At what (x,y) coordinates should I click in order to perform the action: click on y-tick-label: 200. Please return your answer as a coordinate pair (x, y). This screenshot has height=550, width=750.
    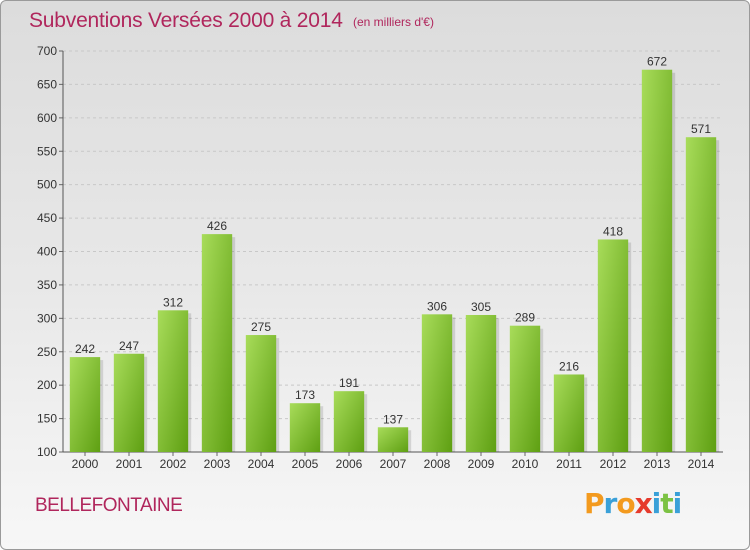
    Looking at the image, I should click on (47, 385).